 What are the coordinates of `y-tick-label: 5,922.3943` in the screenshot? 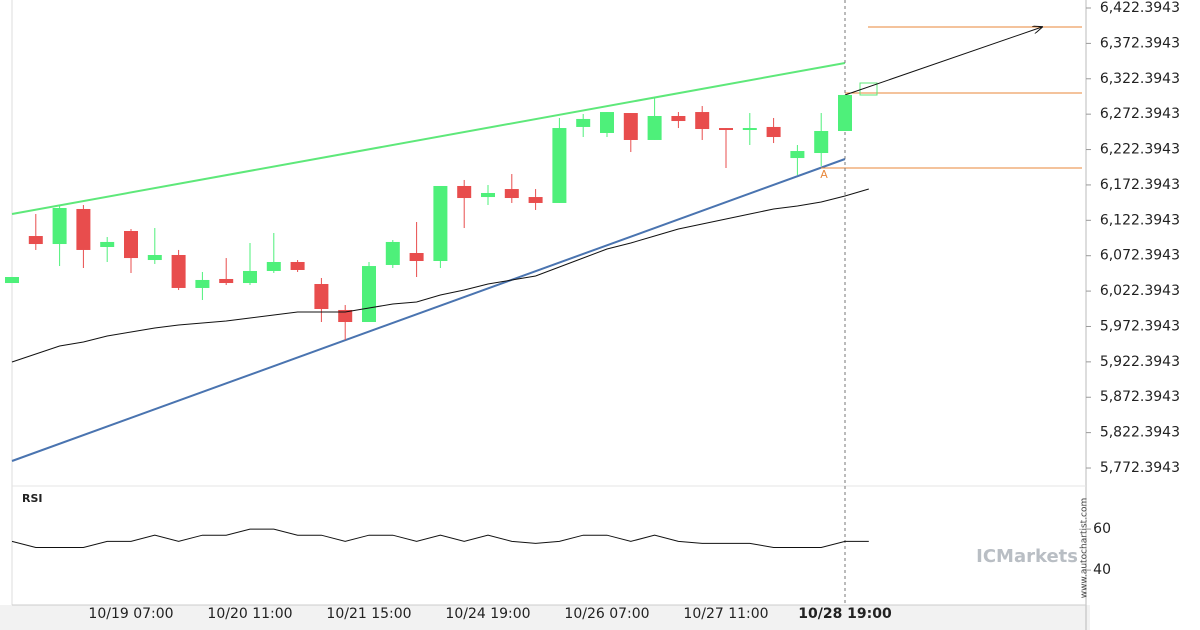 It's located at (1140, 362).